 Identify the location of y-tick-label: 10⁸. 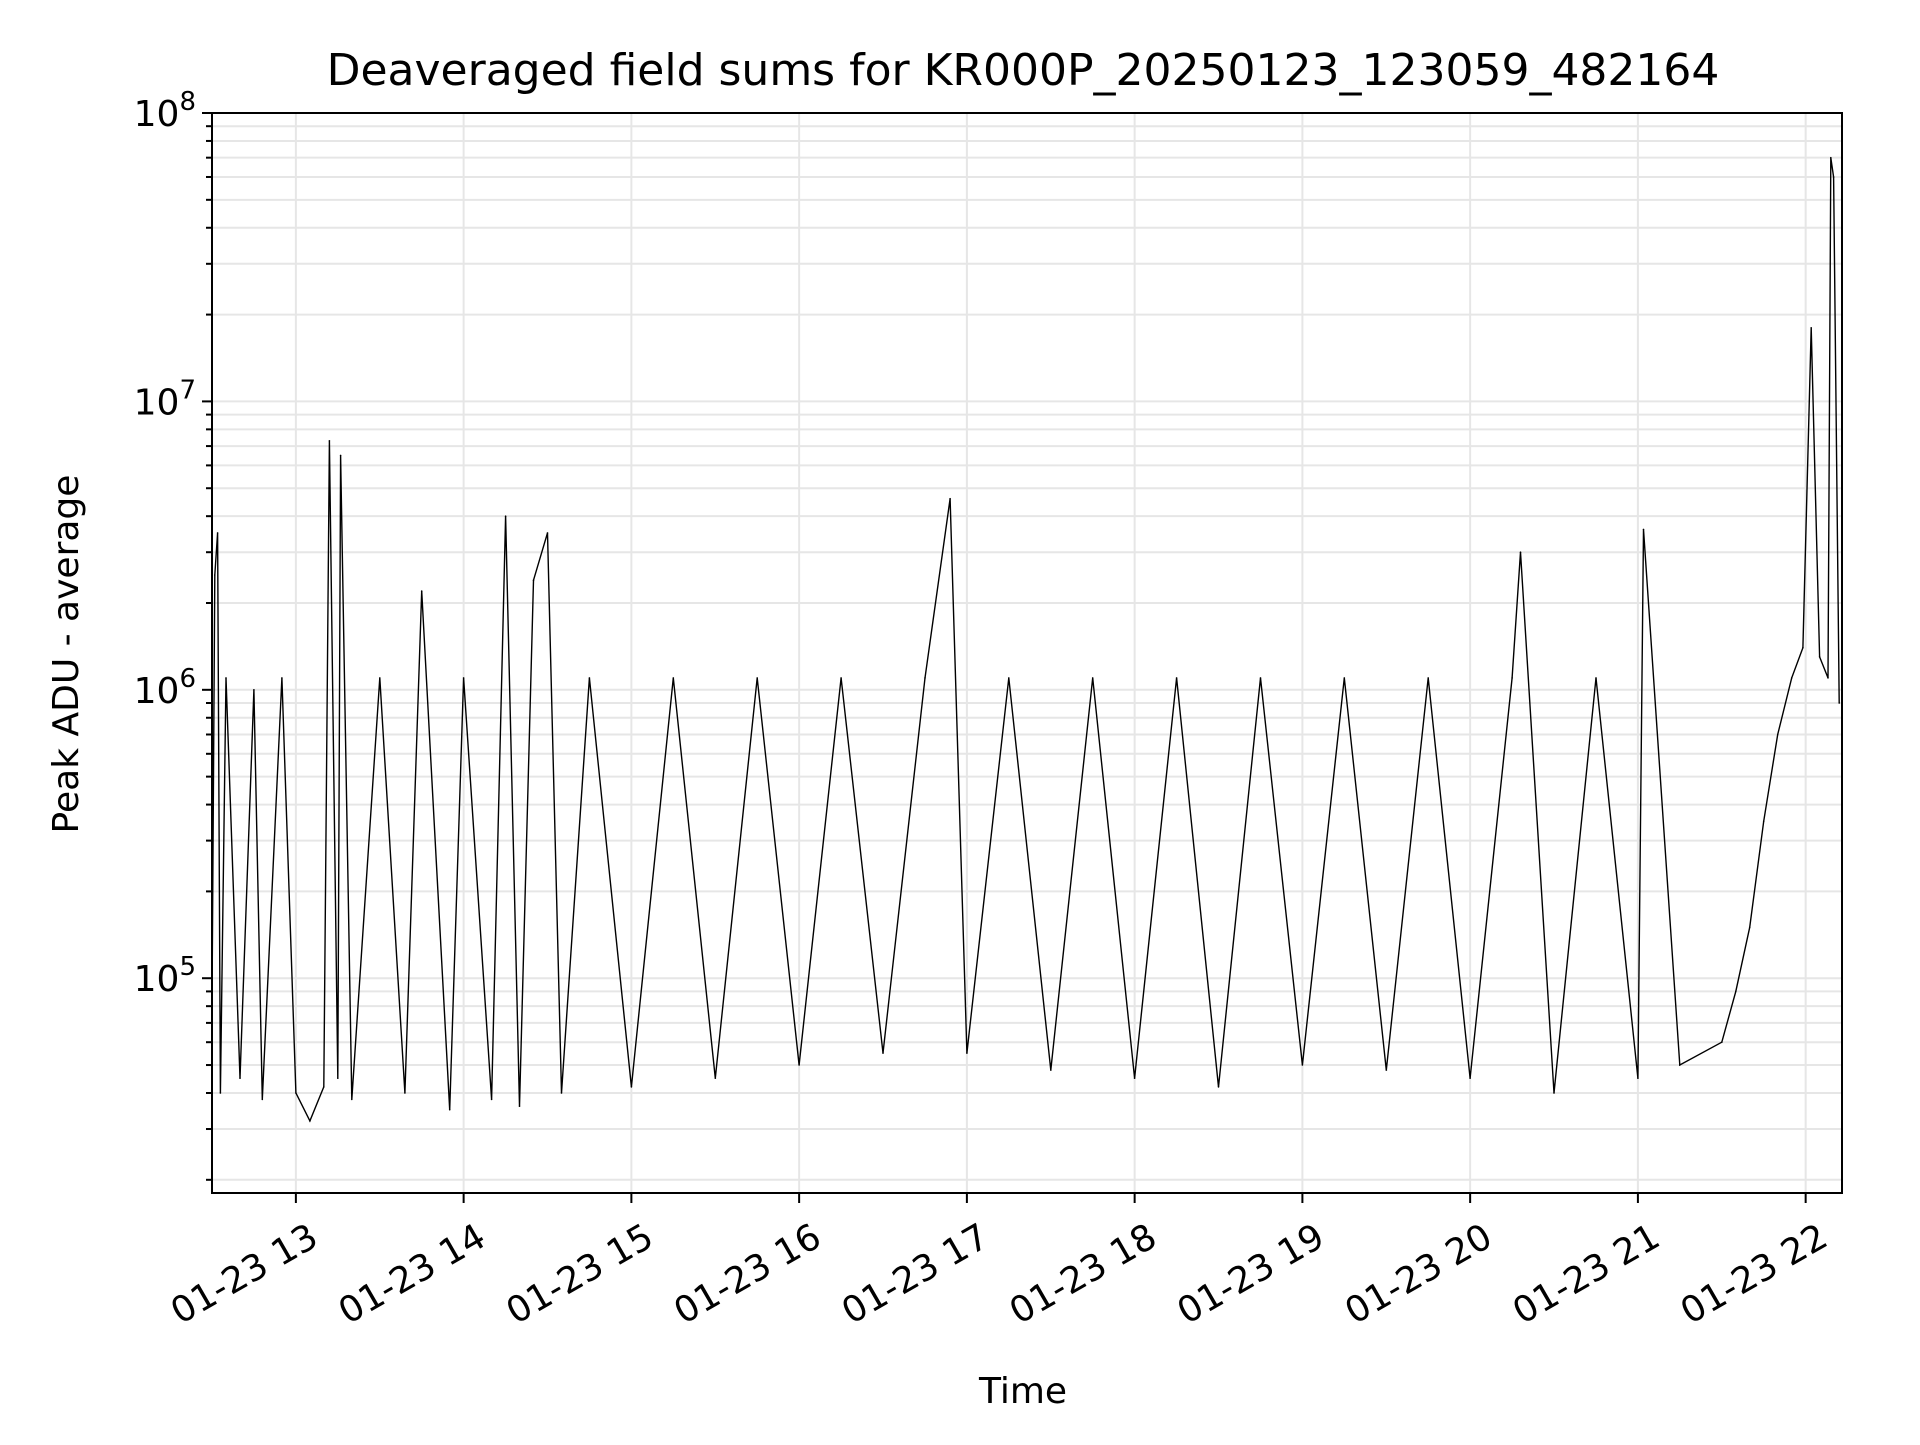
(165, 111).